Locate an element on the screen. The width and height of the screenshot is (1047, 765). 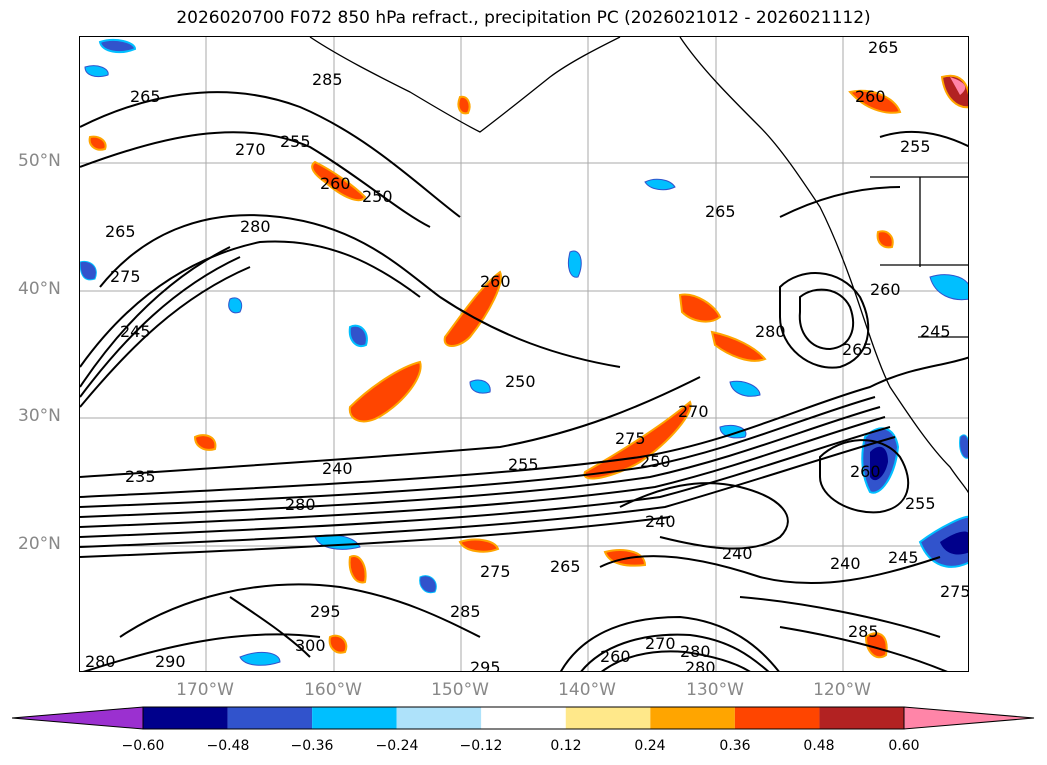
colorbar-tick: −0.60 is located at coordinates (143, 746).